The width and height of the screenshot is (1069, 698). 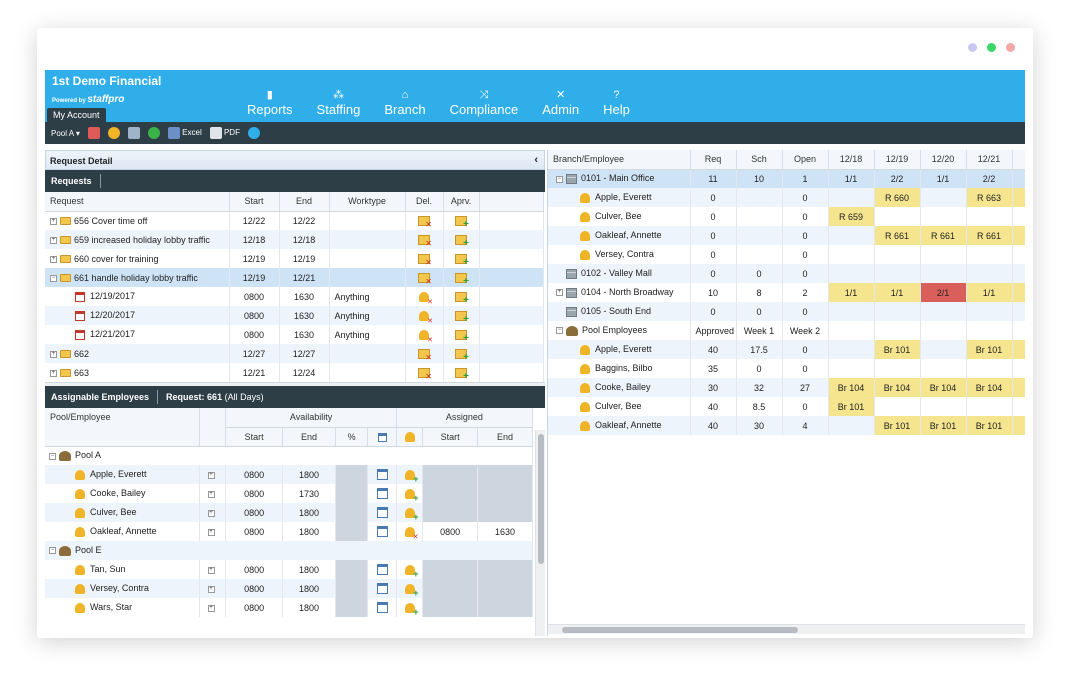 I want to click on day-cell: R 660, so click(x=897, y=197).